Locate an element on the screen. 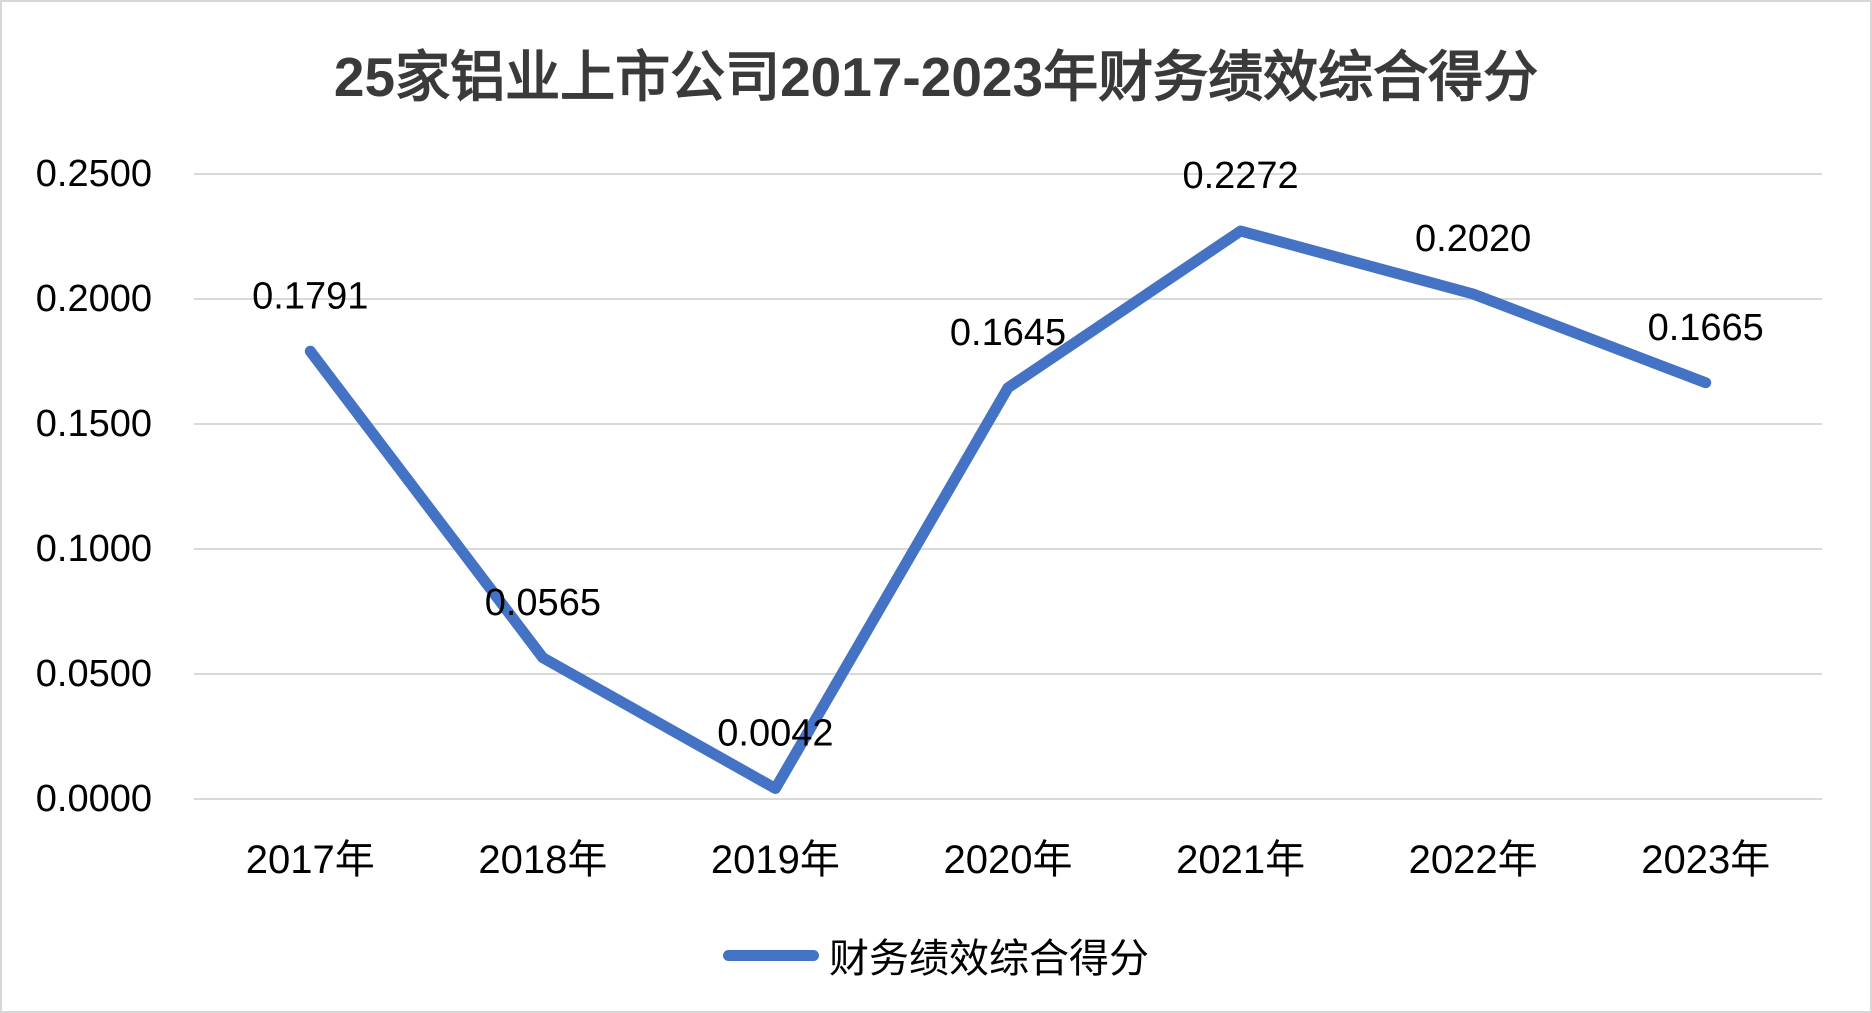 This screenshot has height=1013, width=1872. y-tick-label: 0.0000 is located at coordinates (94, 799).